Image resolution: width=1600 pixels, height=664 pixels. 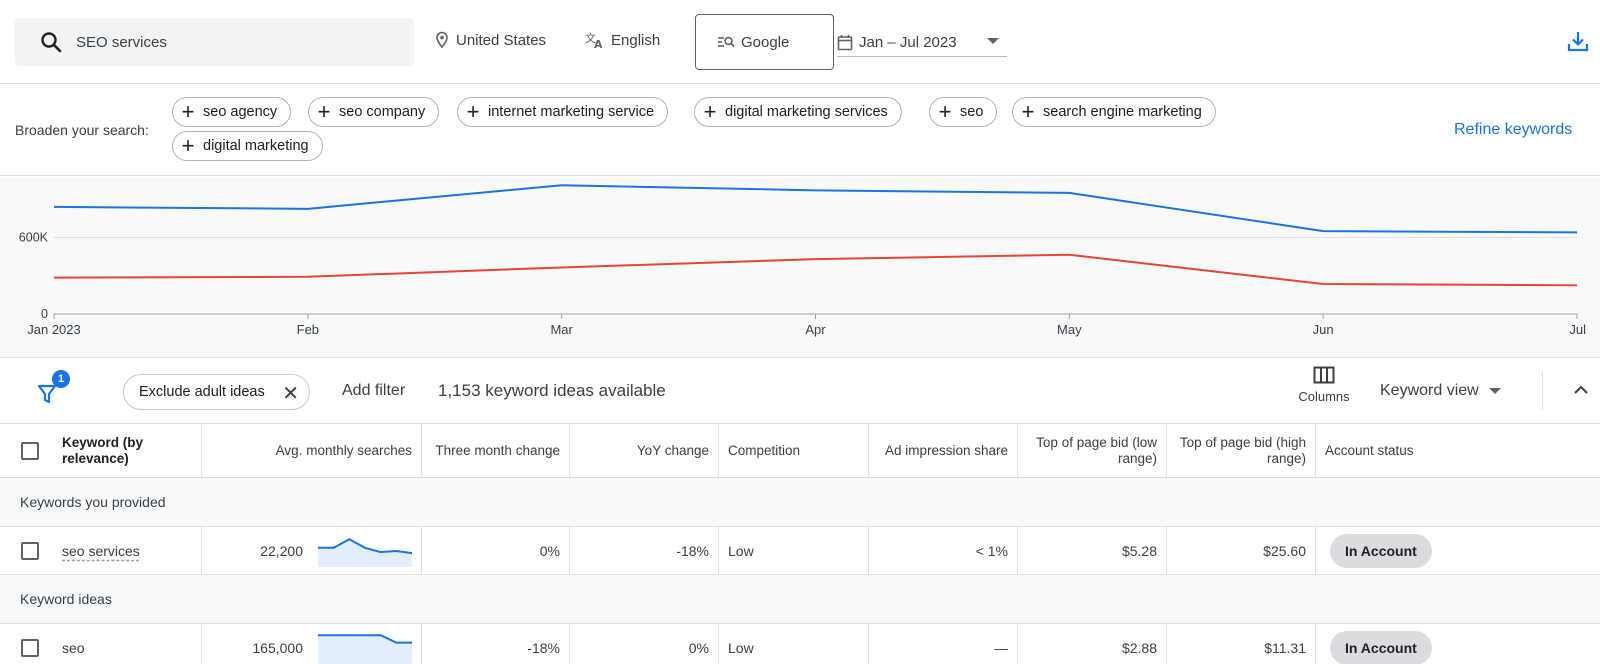 I want to click on header-avg-monthly-searches: Avg. monthly searches, so click(x=312, y=450).